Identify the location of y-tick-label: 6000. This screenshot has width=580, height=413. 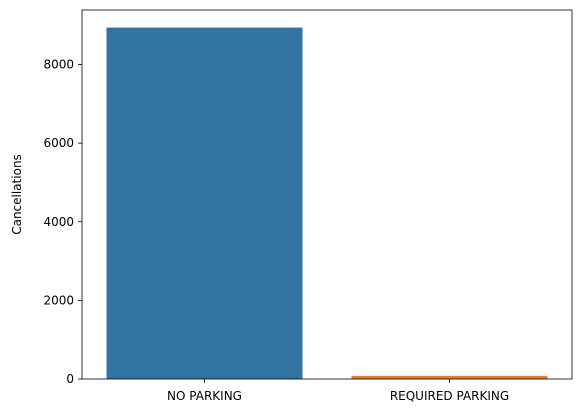
(58, 143).